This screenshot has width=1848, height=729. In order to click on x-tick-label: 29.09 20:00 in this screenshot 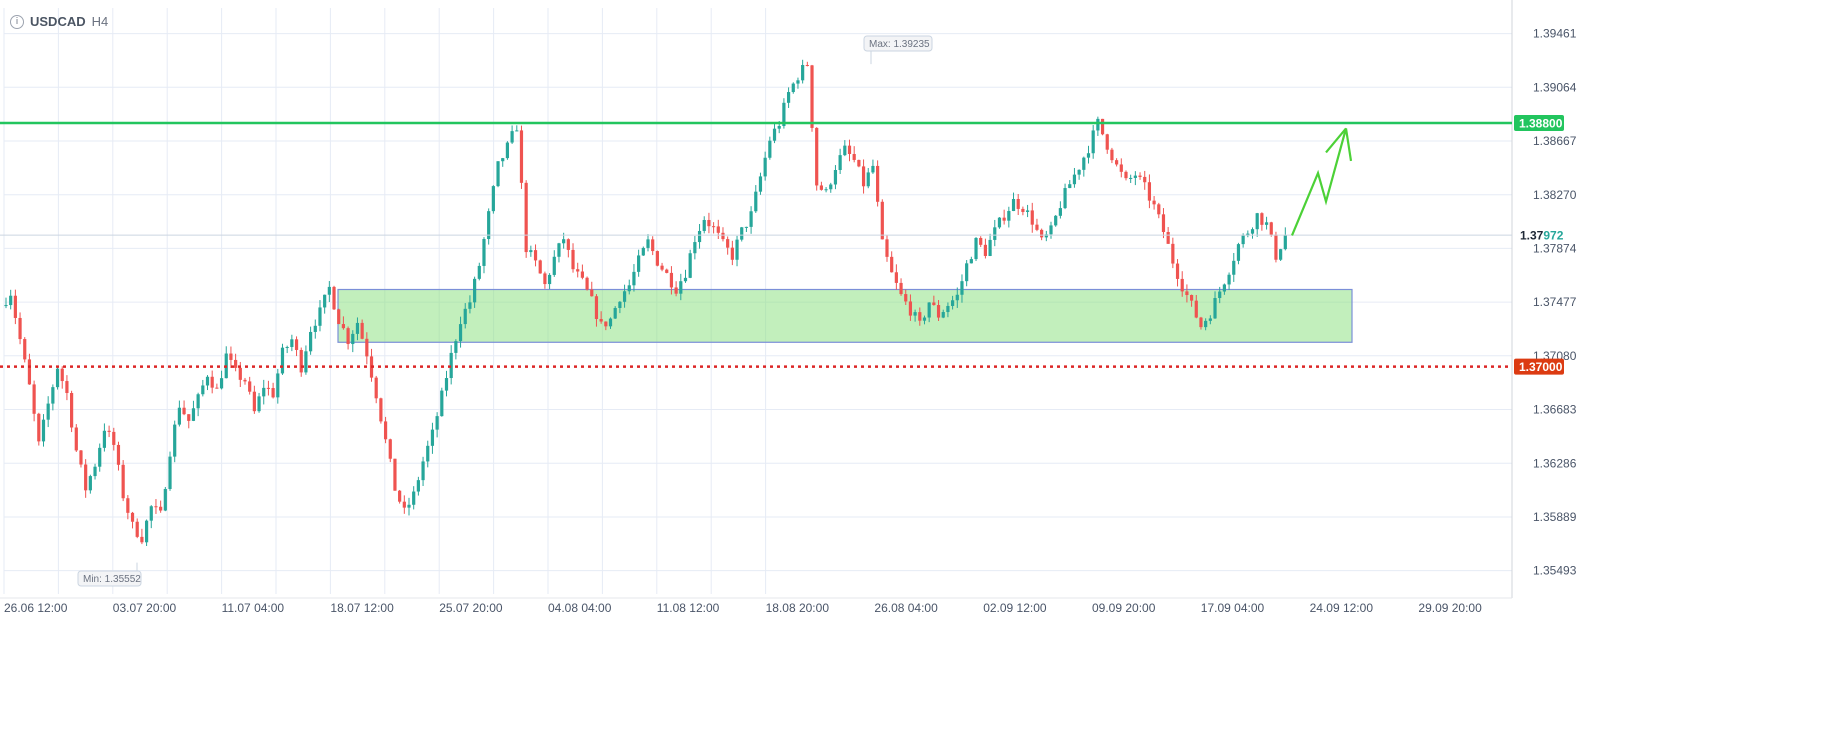, I will do `click(1450, 608)`.